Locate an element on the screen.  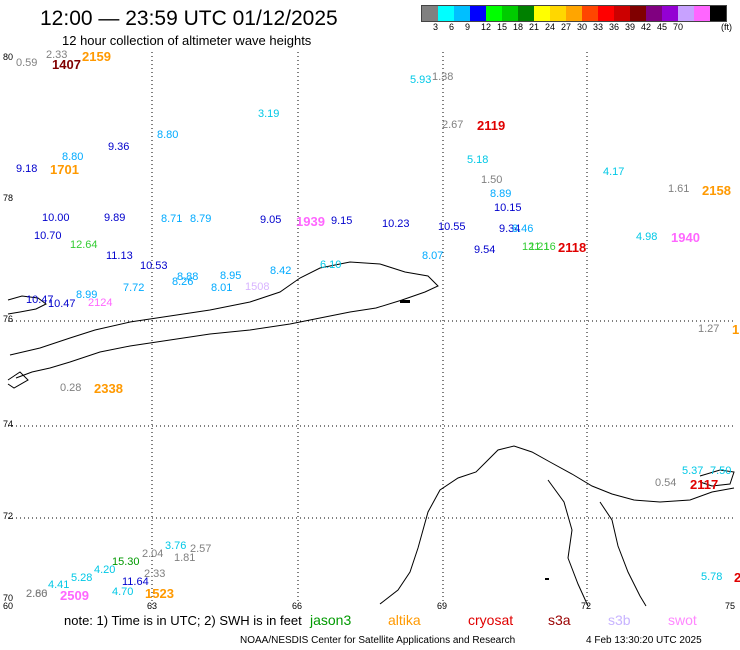
lon-label-75: 75 is located at coordinates (730, 606).